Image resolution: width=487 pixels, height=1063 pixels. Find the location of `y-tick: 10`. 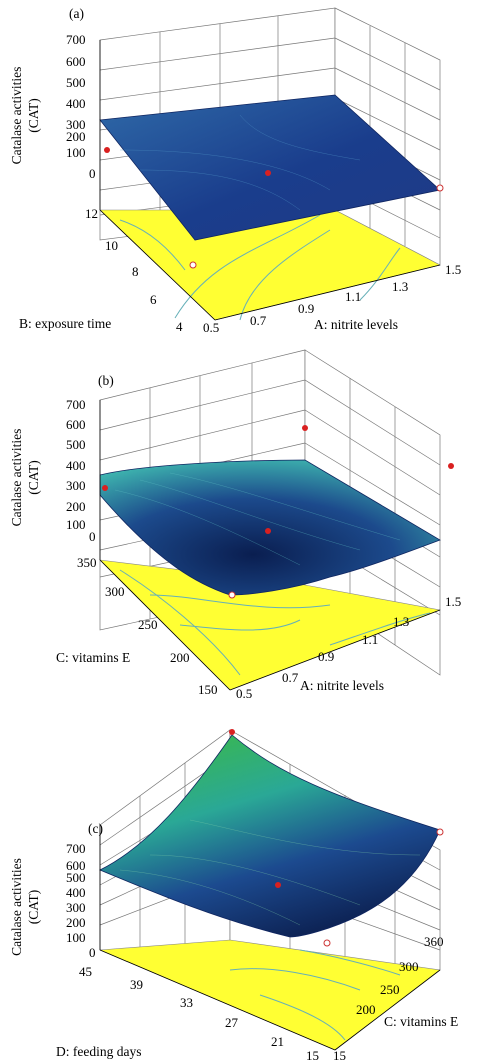

y-tick: 10 is located at coordinates (111, 245).